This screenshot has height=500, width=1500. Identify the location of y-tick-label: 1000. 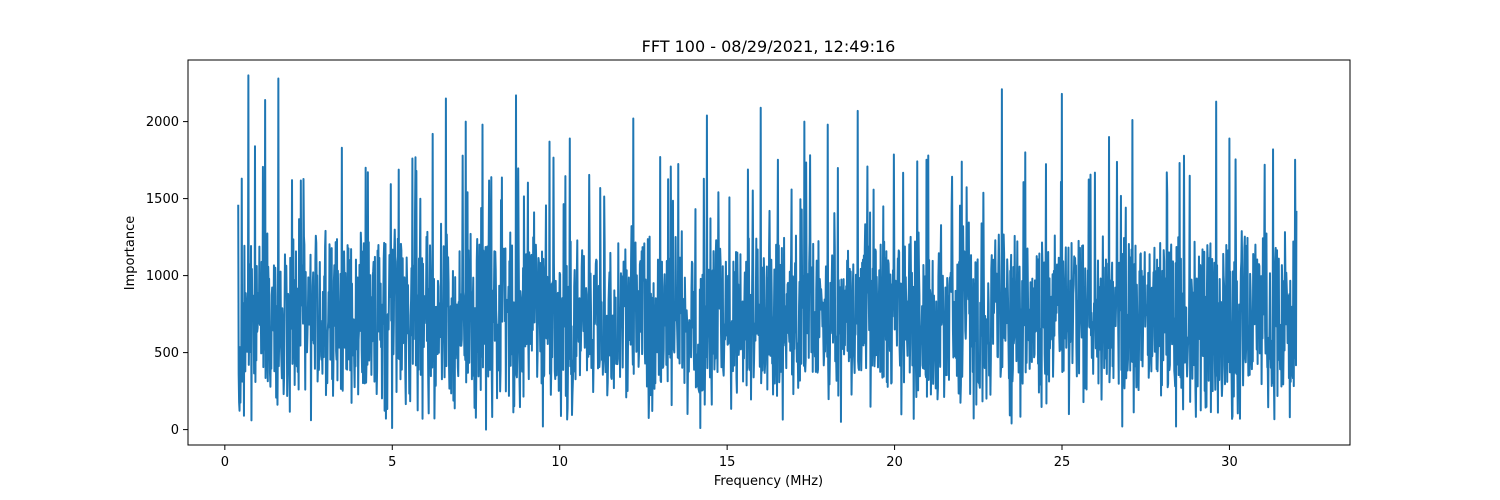
(162, 276).